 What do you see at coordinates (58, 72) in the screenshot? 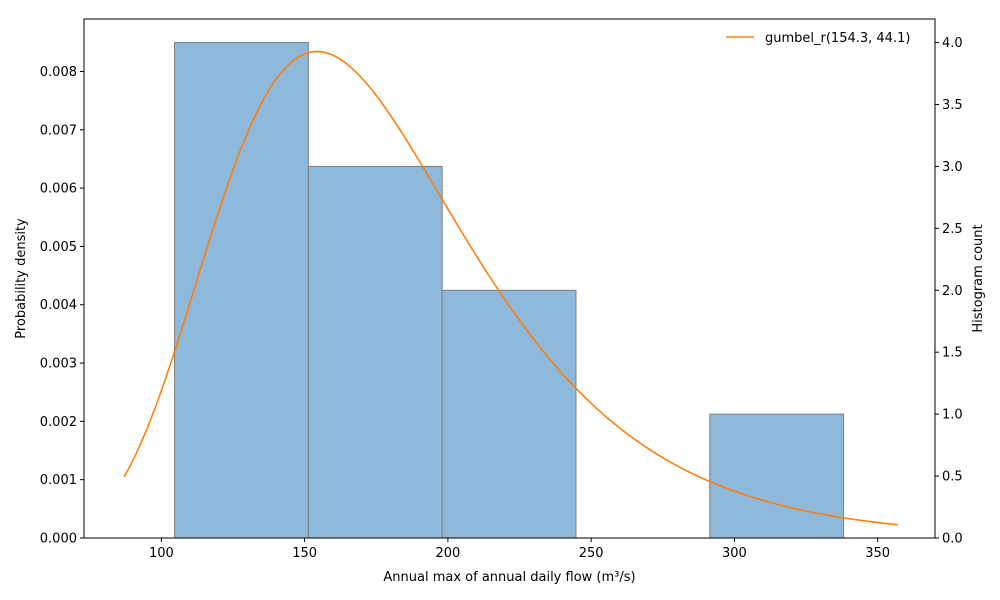
I see `y-left-tick-label: 0.008` at bounding box center [58, 72].